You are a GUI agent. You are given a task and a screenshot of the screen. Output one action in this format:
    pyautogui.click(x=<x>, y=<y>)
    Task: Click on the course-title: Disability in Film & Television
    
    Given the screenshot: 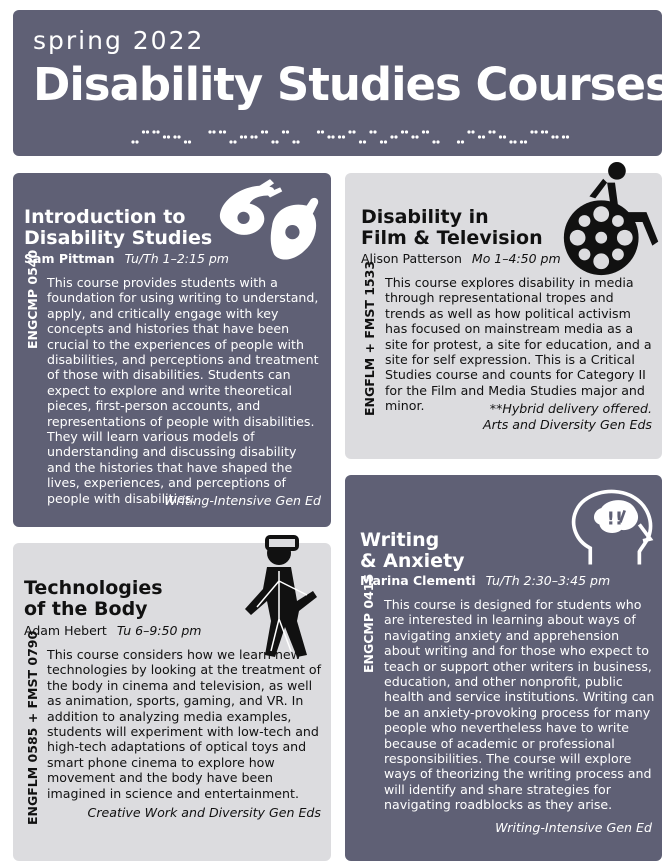 What is the action you would take?
    pyautogui.click(x=452, y=227)
    